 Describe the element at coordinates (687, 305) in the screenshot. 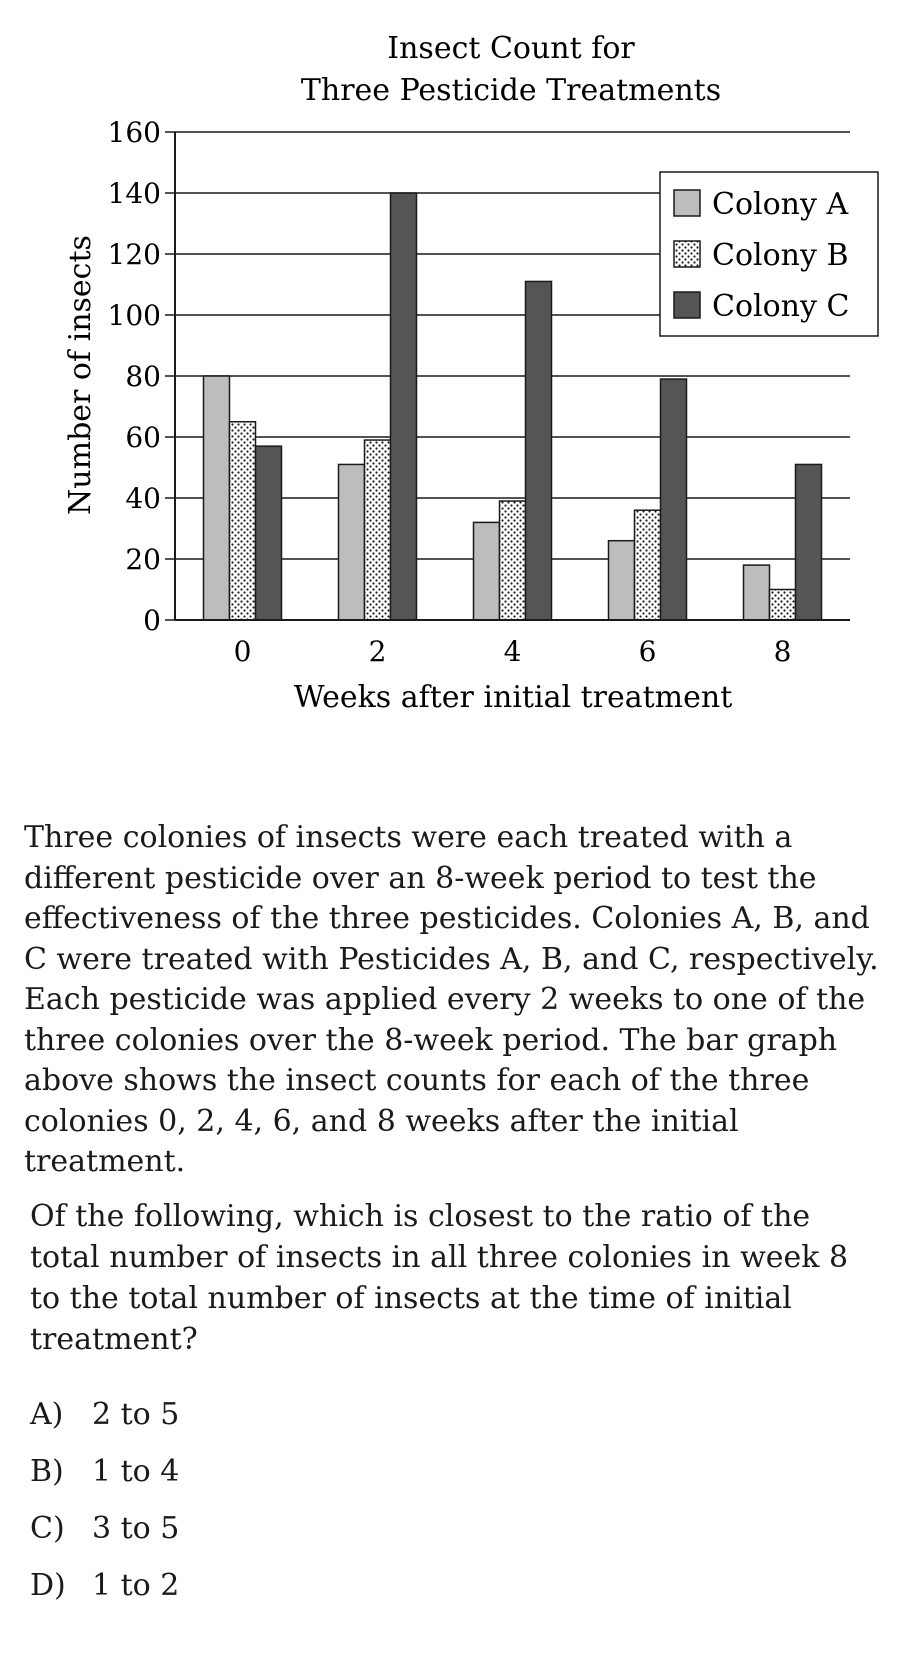

I see `legend-swatch-colony-c` at that location.